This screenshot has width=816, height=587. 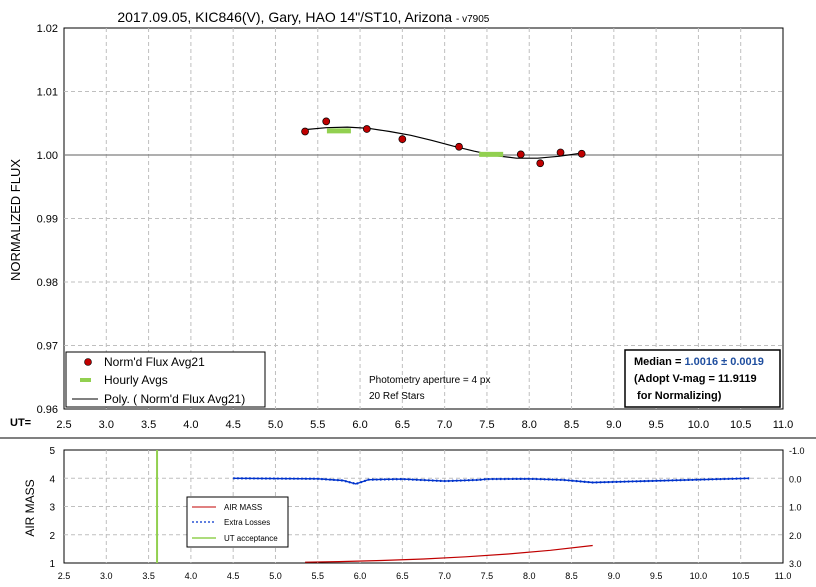 I want to click on airmass-line, so click(x=449, y=553).